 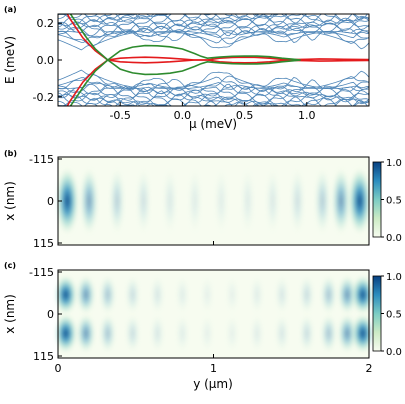 What do you see at coordinates (10, 60) in the screenshot?
I see `panel-a-ylabel: E (meV)` at bounding box center [10, 60].